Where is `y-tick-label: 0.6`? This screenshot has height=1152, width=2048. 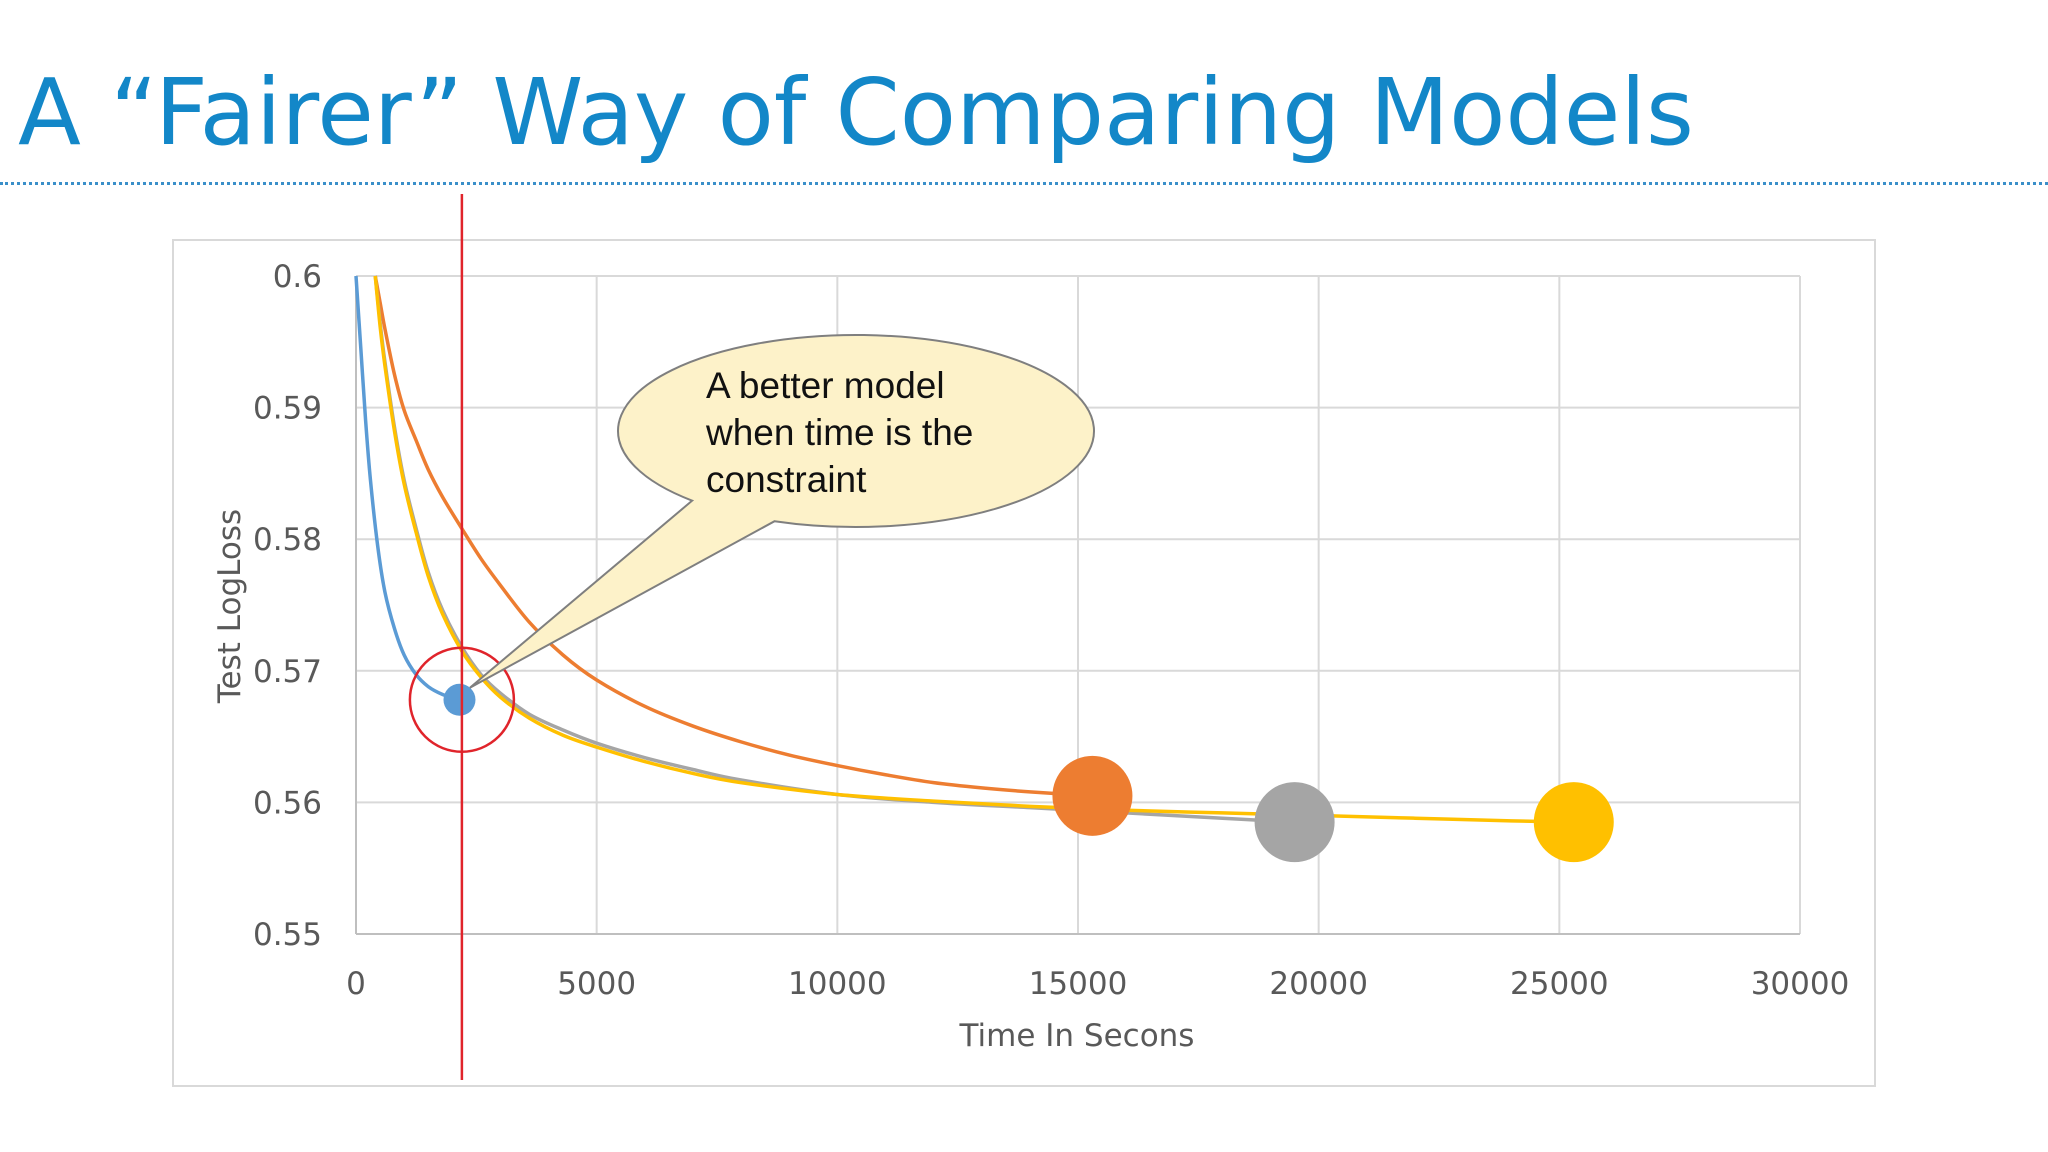
y-tick-label: 0.6 is located at coordinates (297, 277).